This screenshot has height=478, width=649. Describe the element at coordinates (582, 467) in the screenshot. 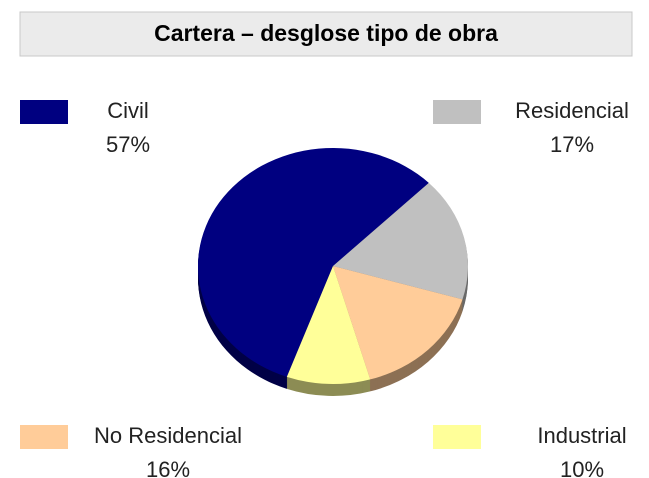

I see `value-label: 10%` at that location.